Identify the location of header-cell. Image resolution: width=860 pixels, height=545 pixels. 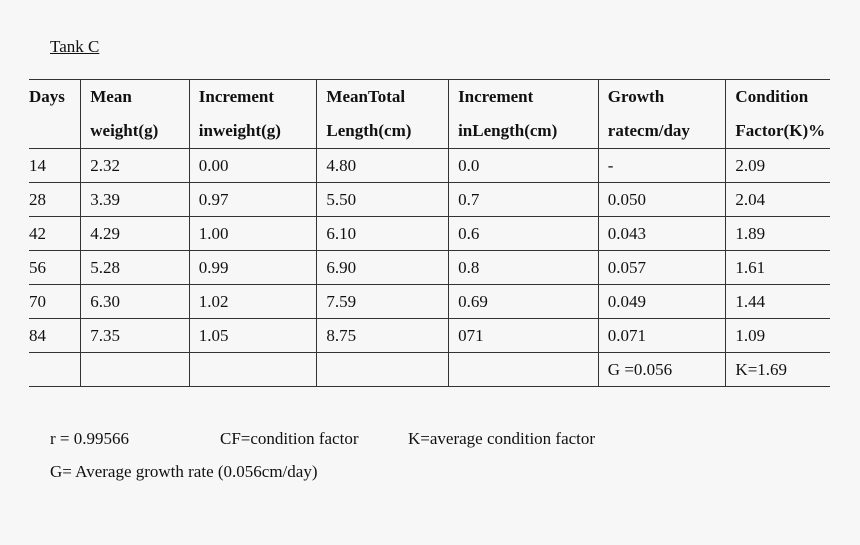
(55, 131).